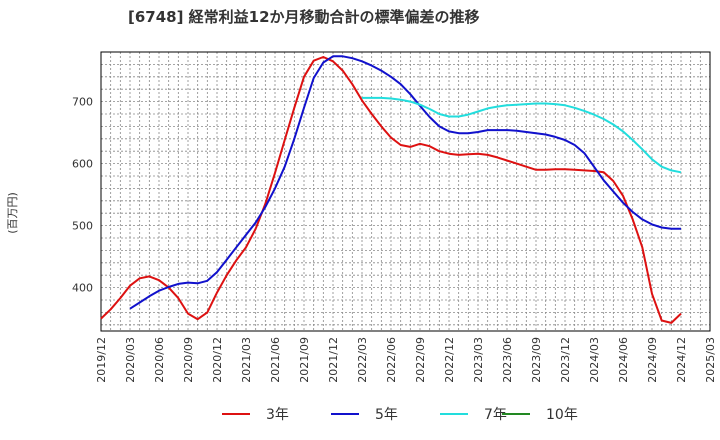  I want to click on legend-label-10年: 10年, so click(562, 415).